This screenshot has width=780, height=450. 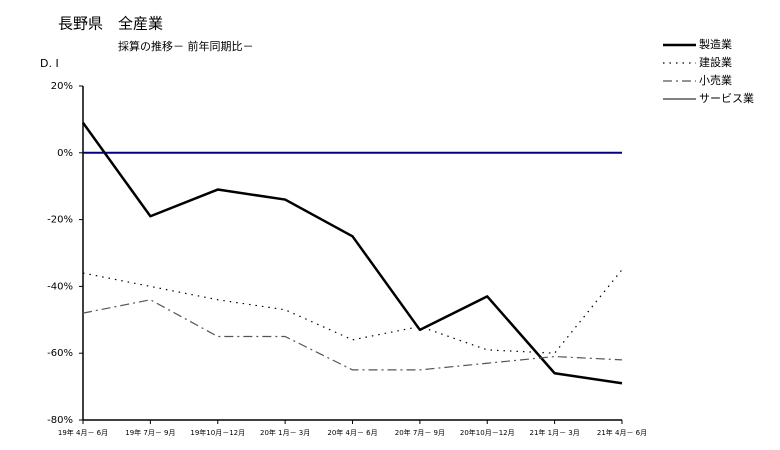 I want to click on legend-label: サービス業, so click(x=726, y=98).